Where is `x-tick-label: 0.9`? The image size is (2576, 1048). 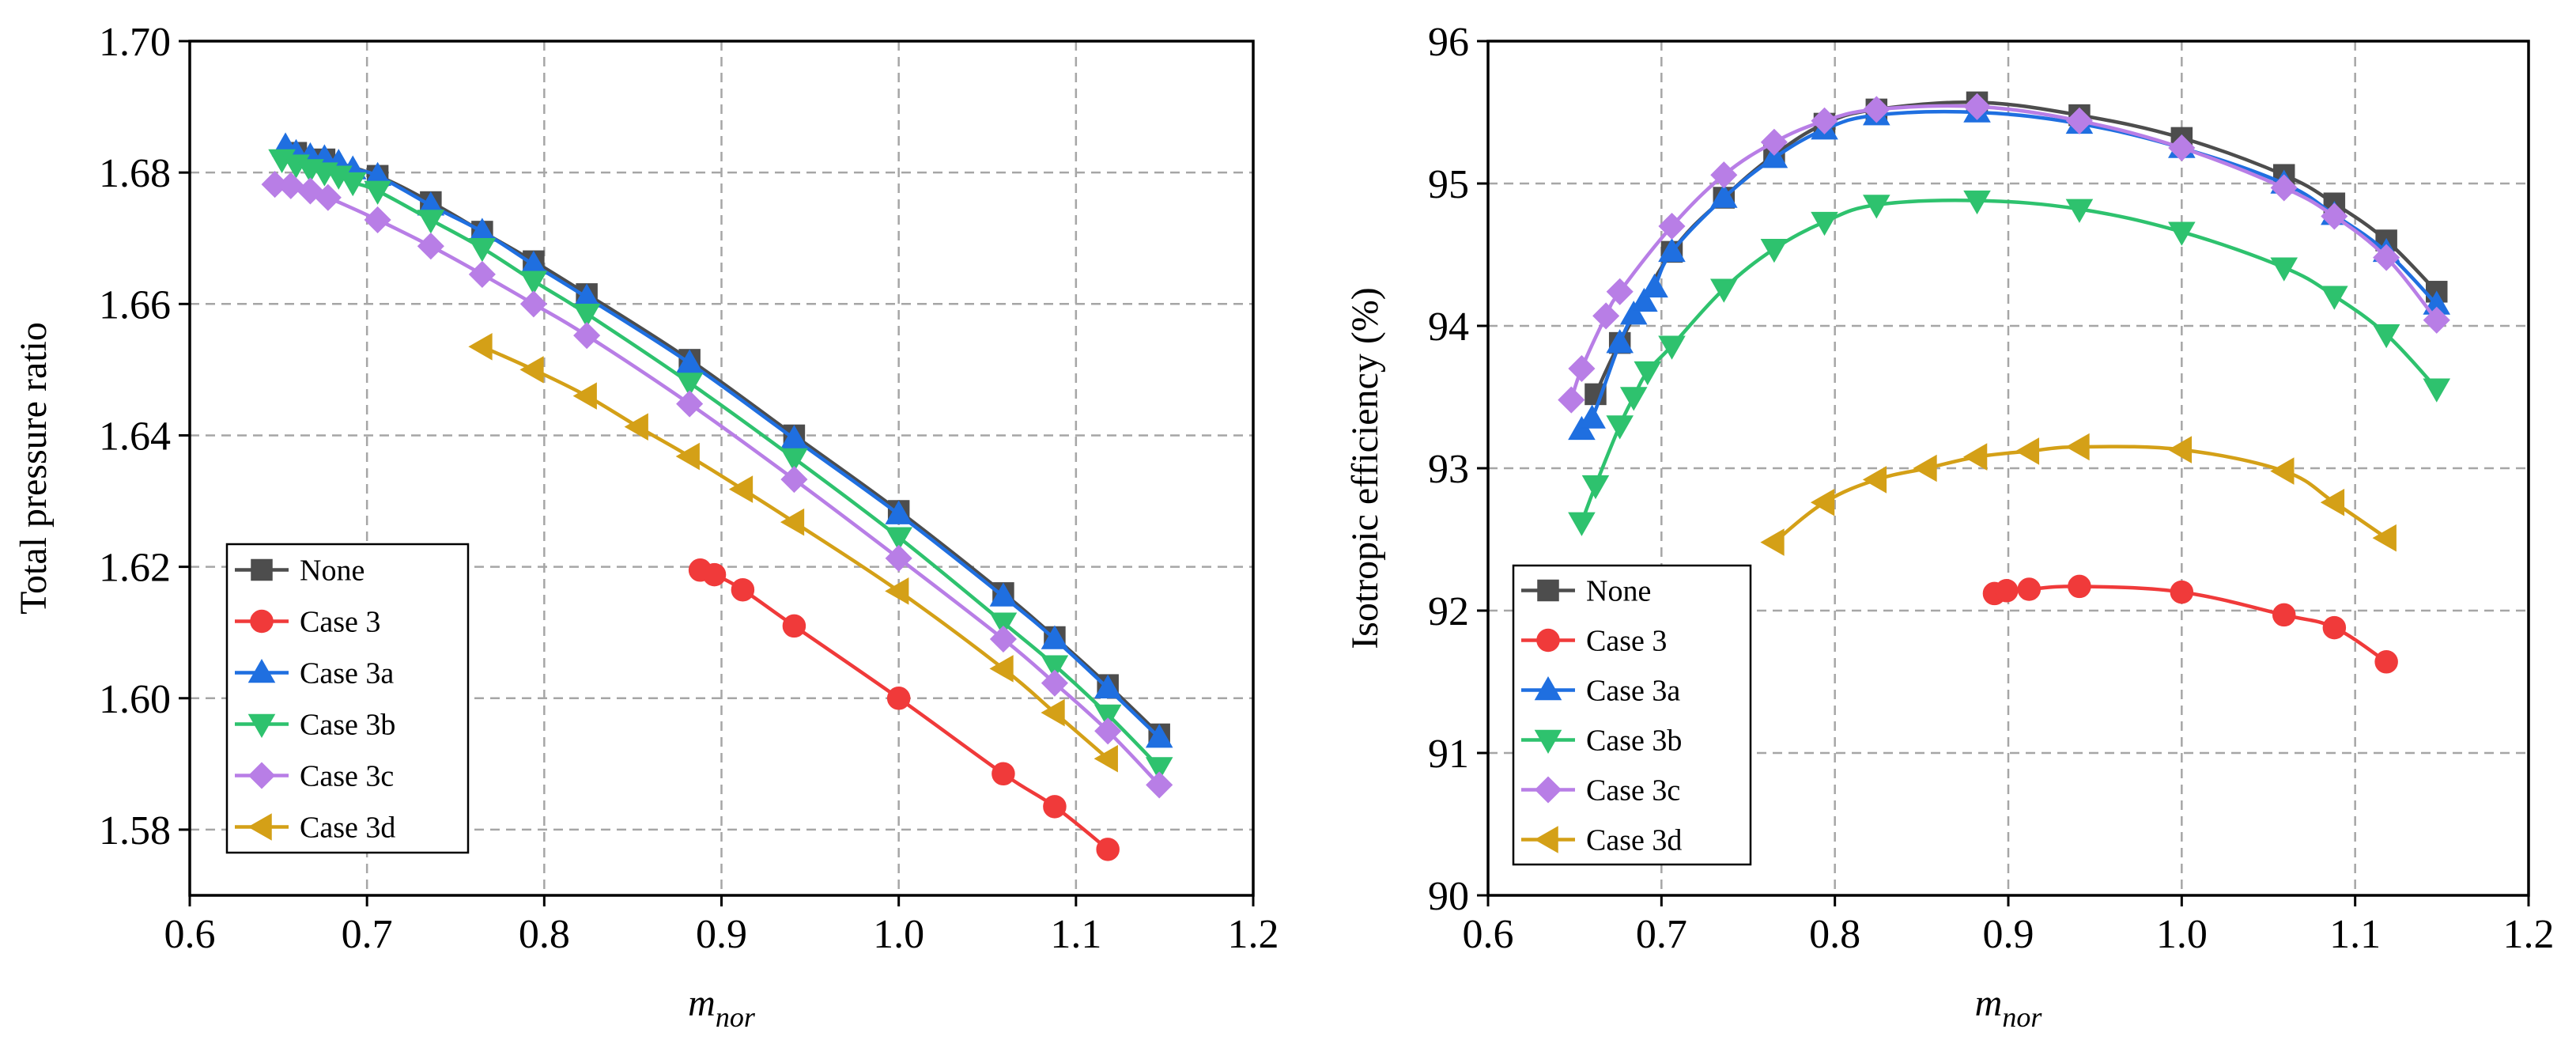
x-tick-label: 0.9 is located at coordinates (721, 935).